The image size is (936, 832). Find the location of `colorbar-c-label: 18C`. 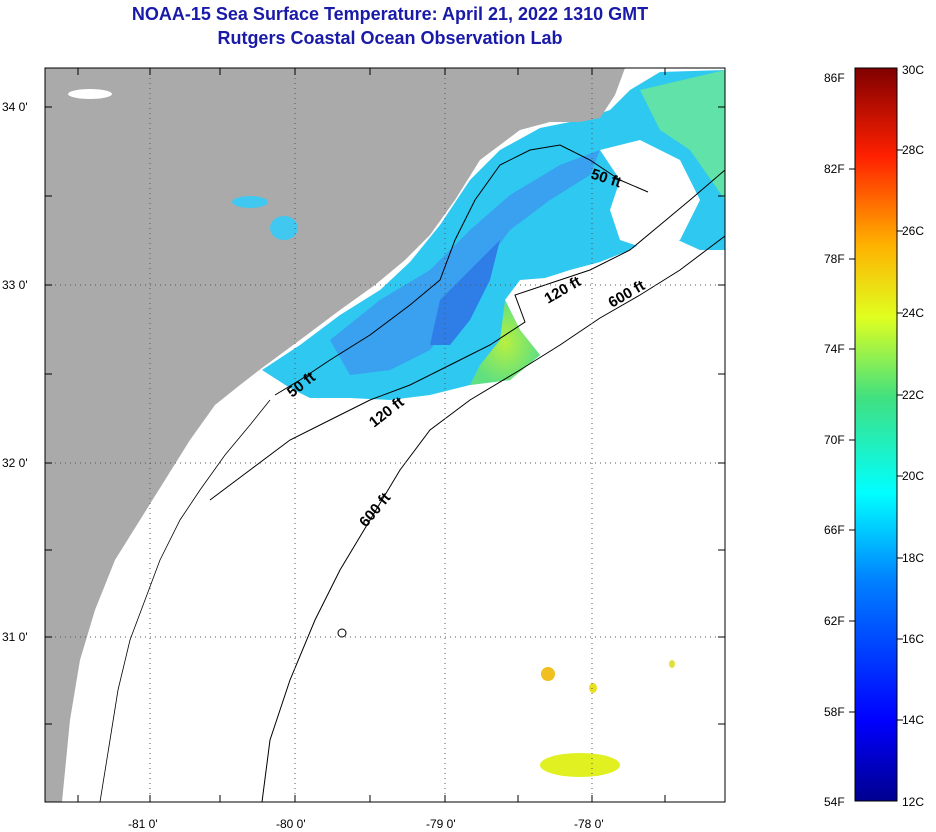

colorbar-c-label: 18C is located at coordinates (913, 558).